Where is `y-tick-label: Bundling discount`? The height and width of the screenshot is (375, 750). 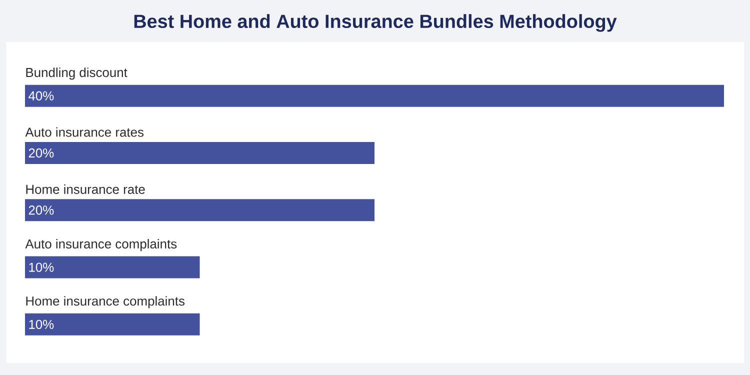 y-tick-label: Bundling discount is located at coordinates (77, 74).